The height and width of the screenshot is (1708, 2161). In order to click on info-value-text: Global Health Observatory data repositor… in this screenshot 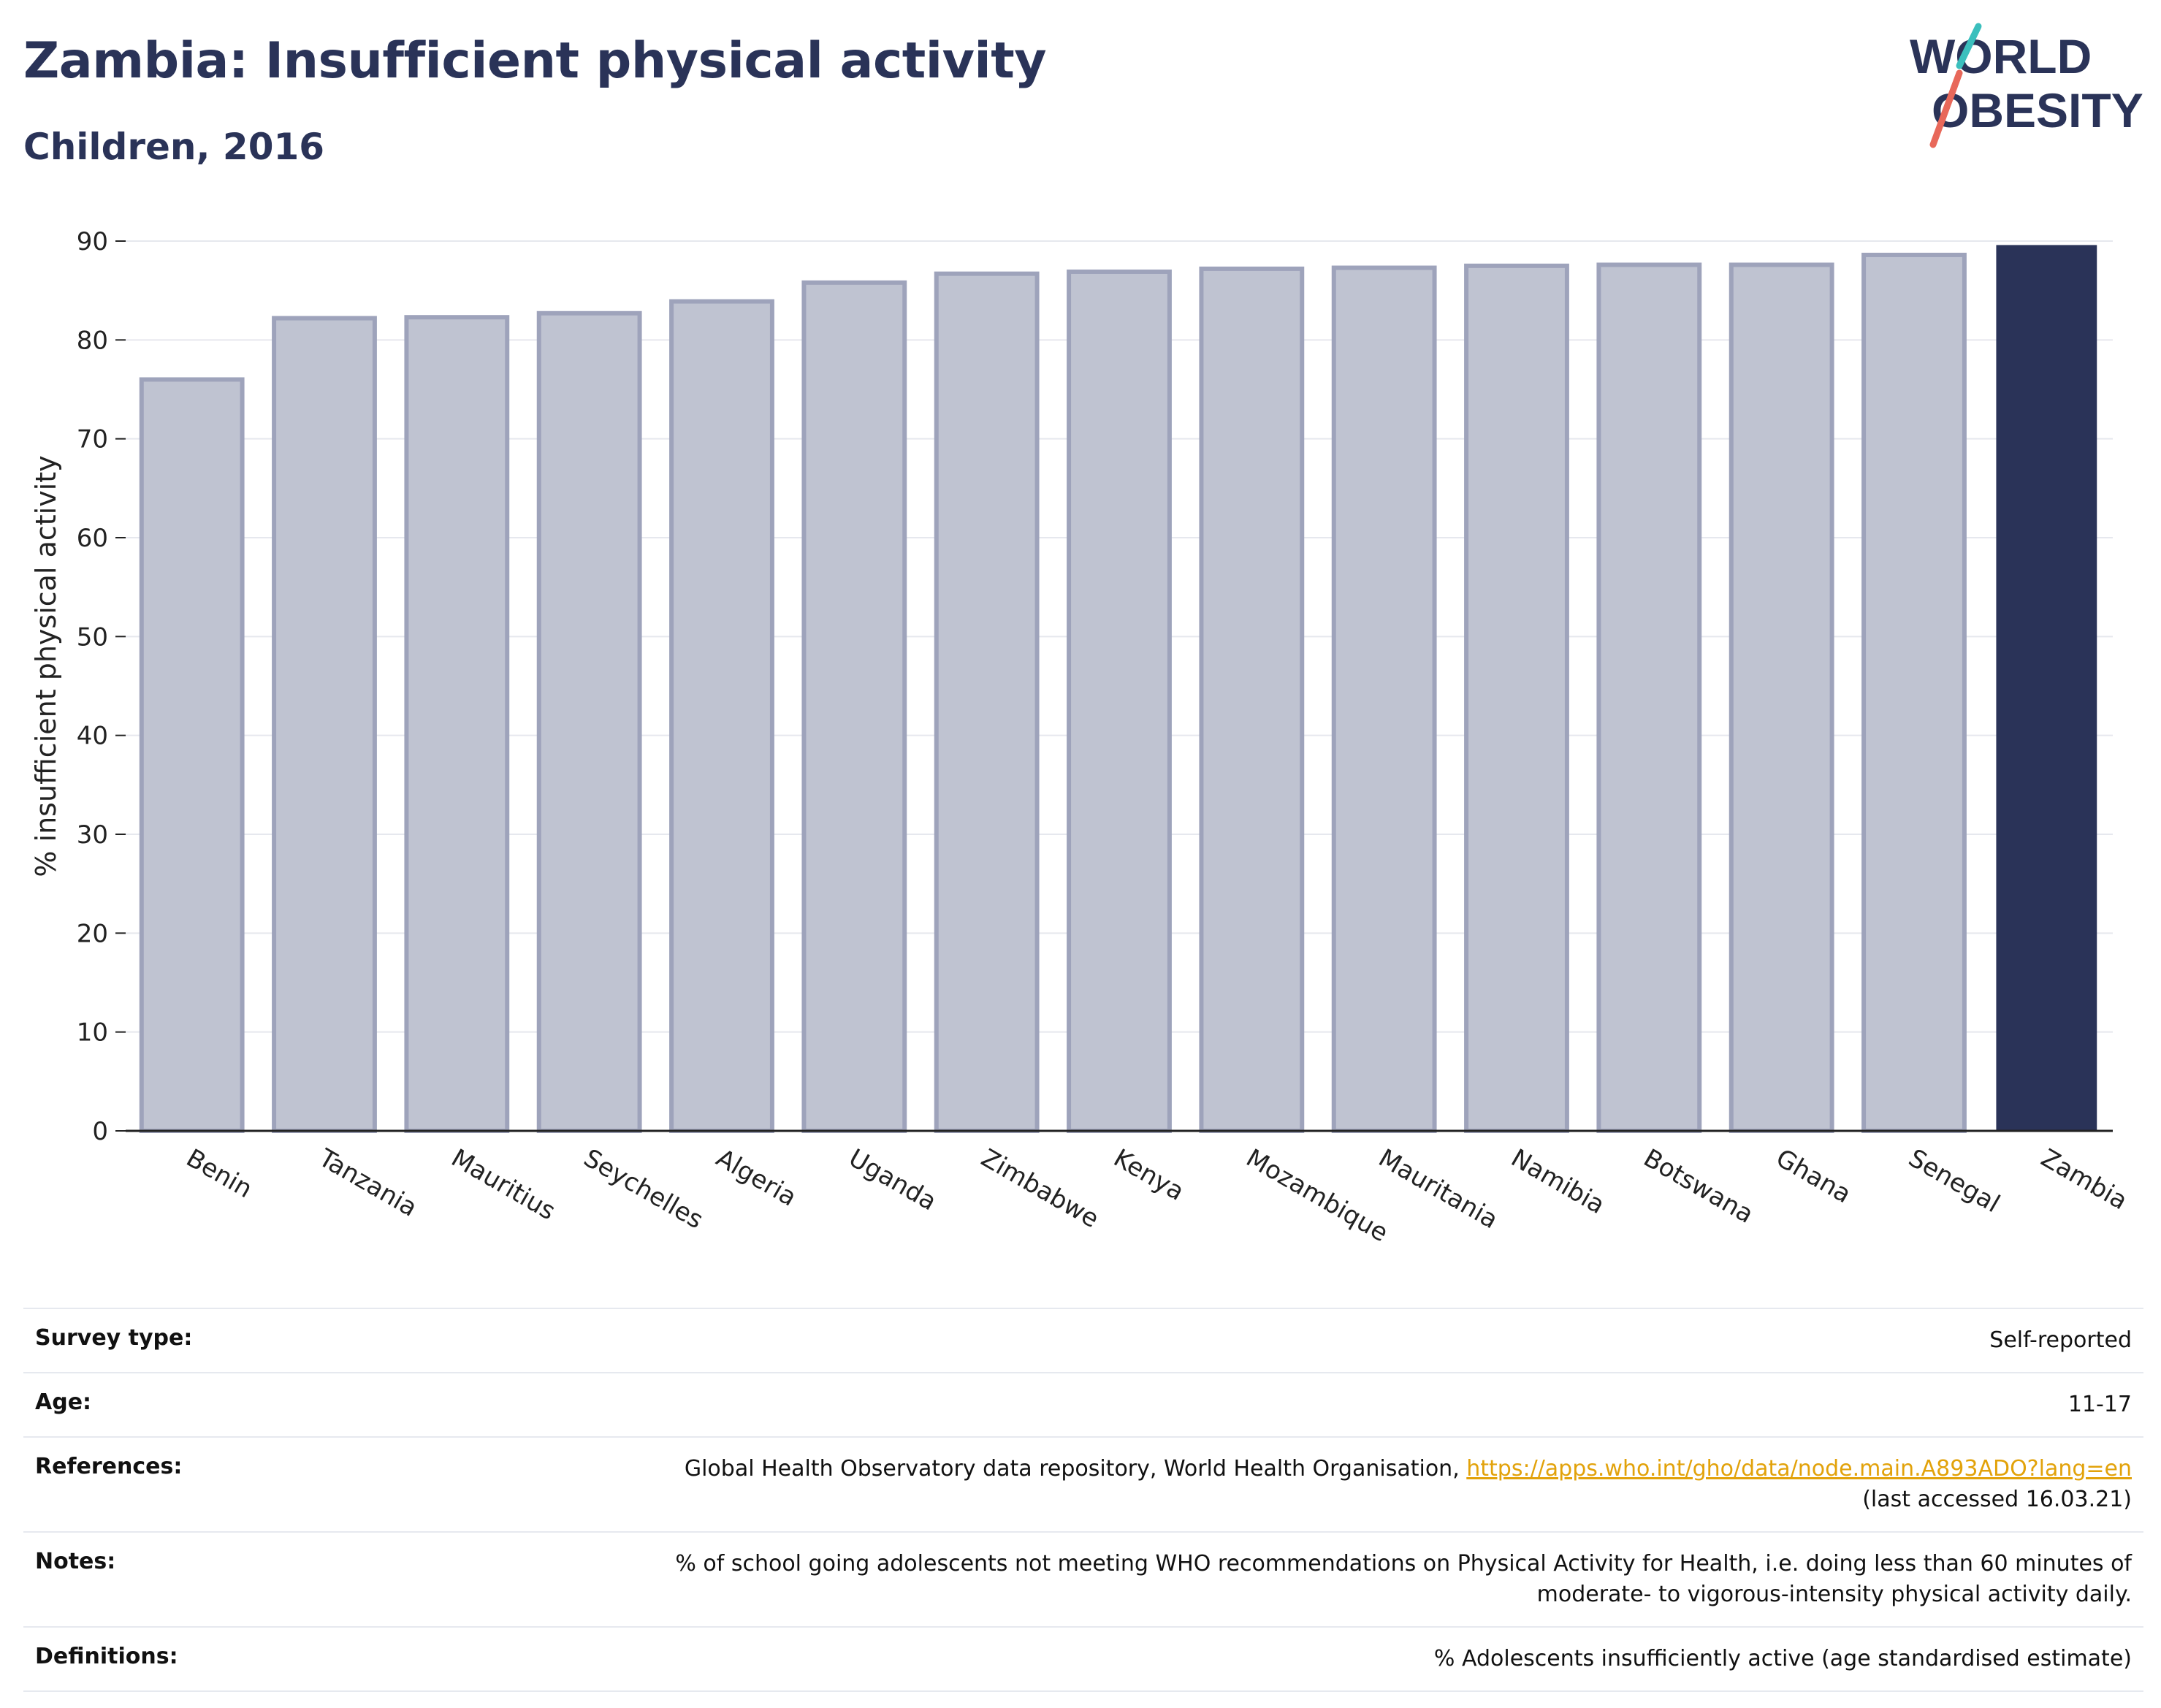, I will do `click(1075, 1469)`.